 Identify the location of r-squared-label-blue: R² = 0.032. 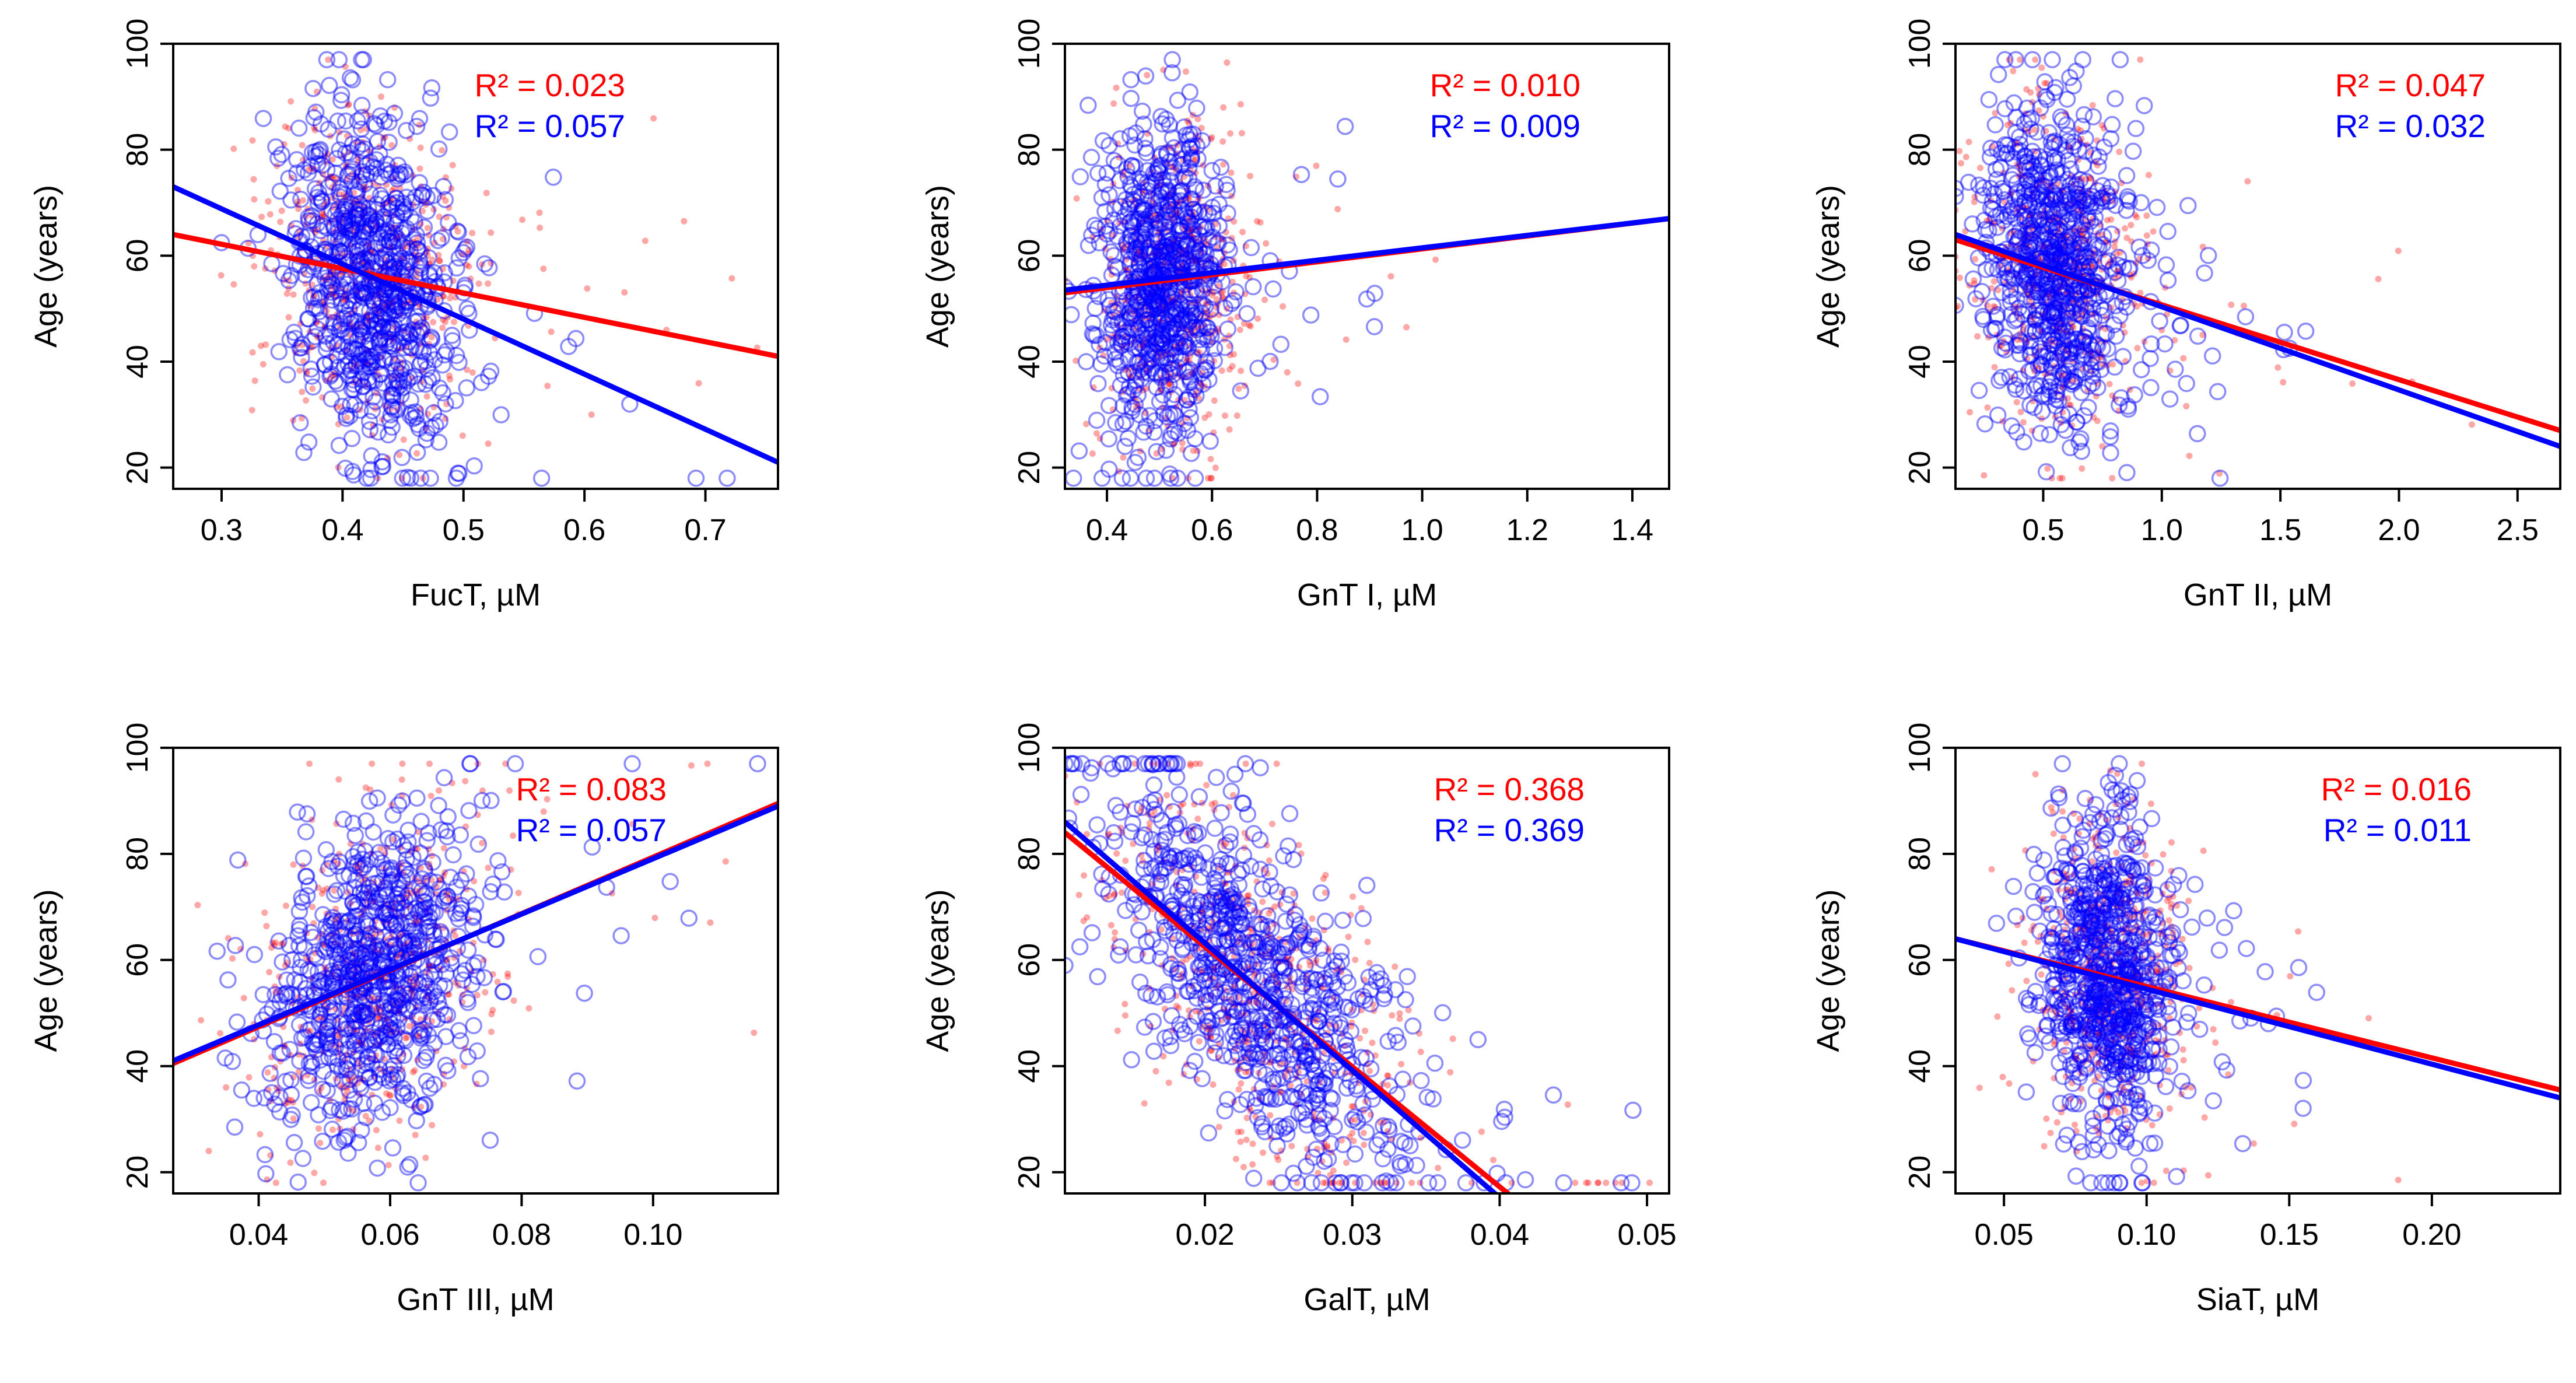
(2410, 126).